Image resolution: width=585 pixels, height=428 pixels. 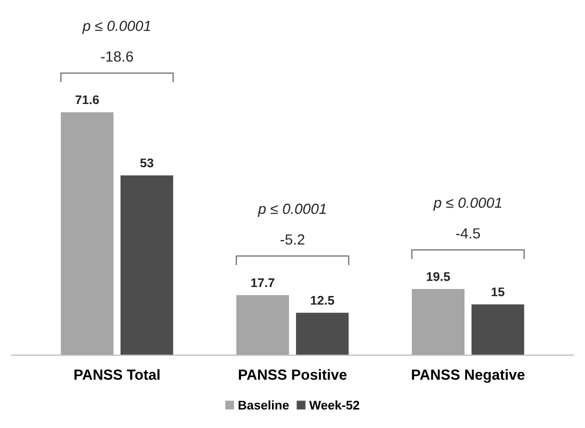 I want to click on x-tick-label: PANSS Negative, so click(x=468, y=376).